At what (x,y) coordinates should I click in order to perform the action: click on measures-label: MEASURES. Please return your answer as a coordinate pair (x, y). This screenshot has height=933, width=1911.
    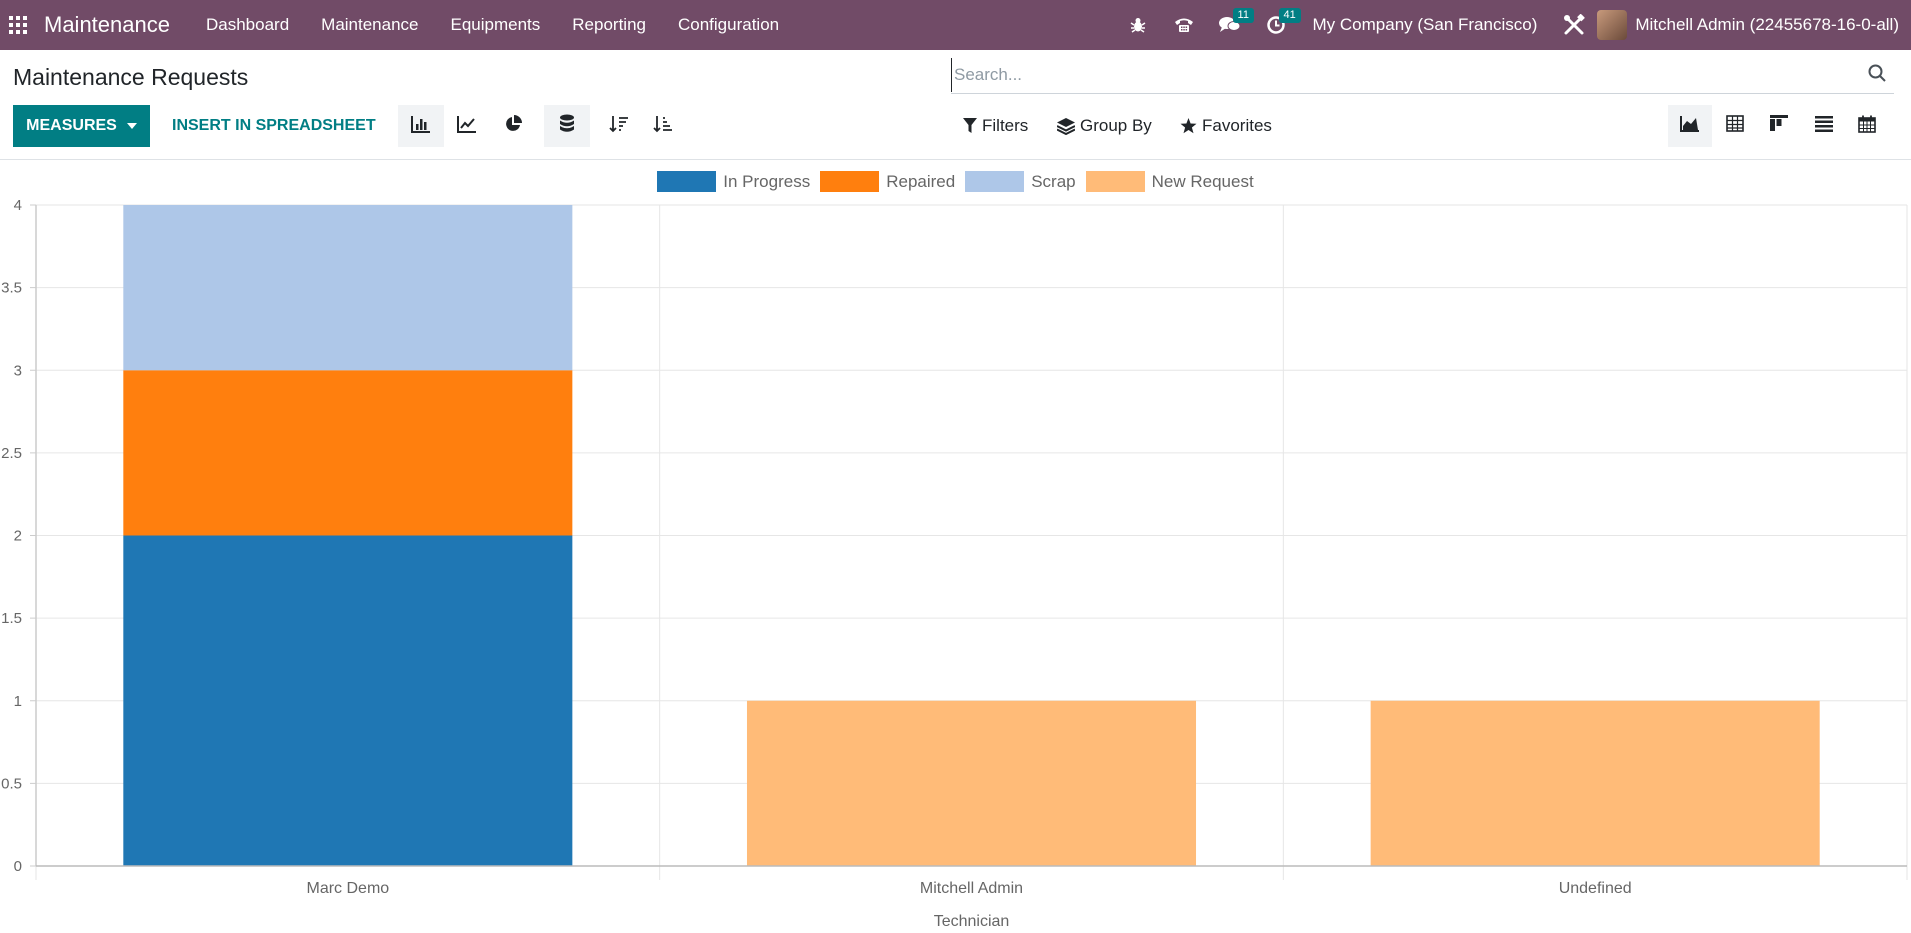
    Looking at the image, I should click on (71, 125).